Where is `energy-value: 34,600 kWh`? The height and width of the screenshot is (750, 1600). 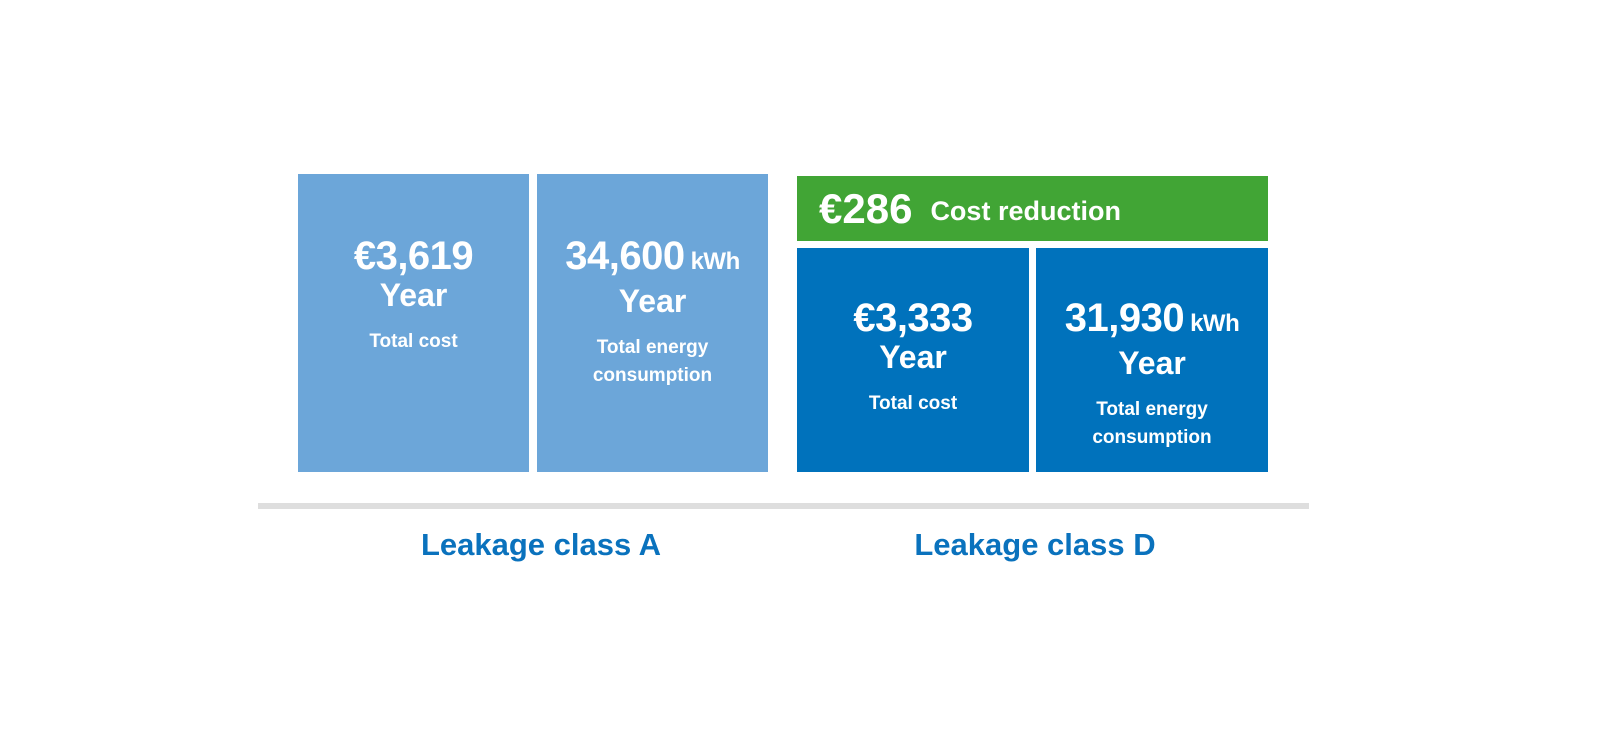
energy-value: 34,600 kWh is located at coordinates (652, 259).